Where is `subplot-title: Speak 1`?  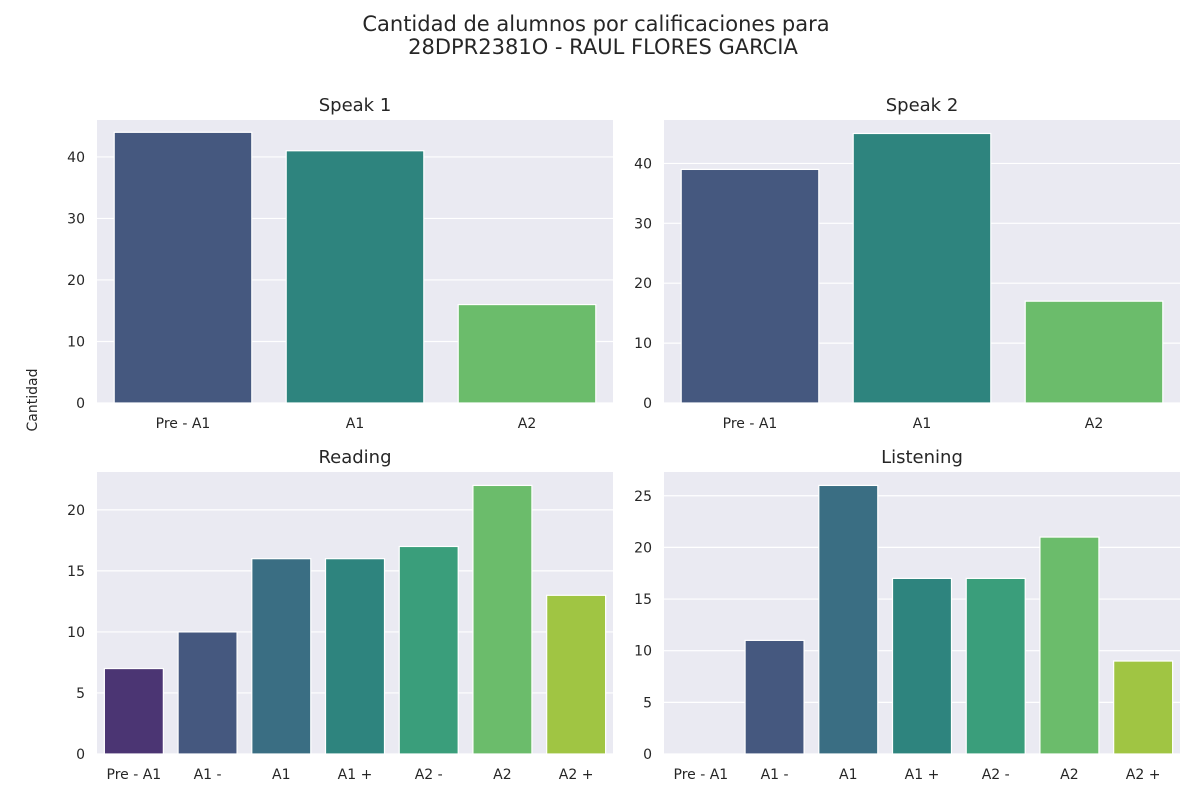 subplot-title: Speak 1 is located at coordinates (355, 105).